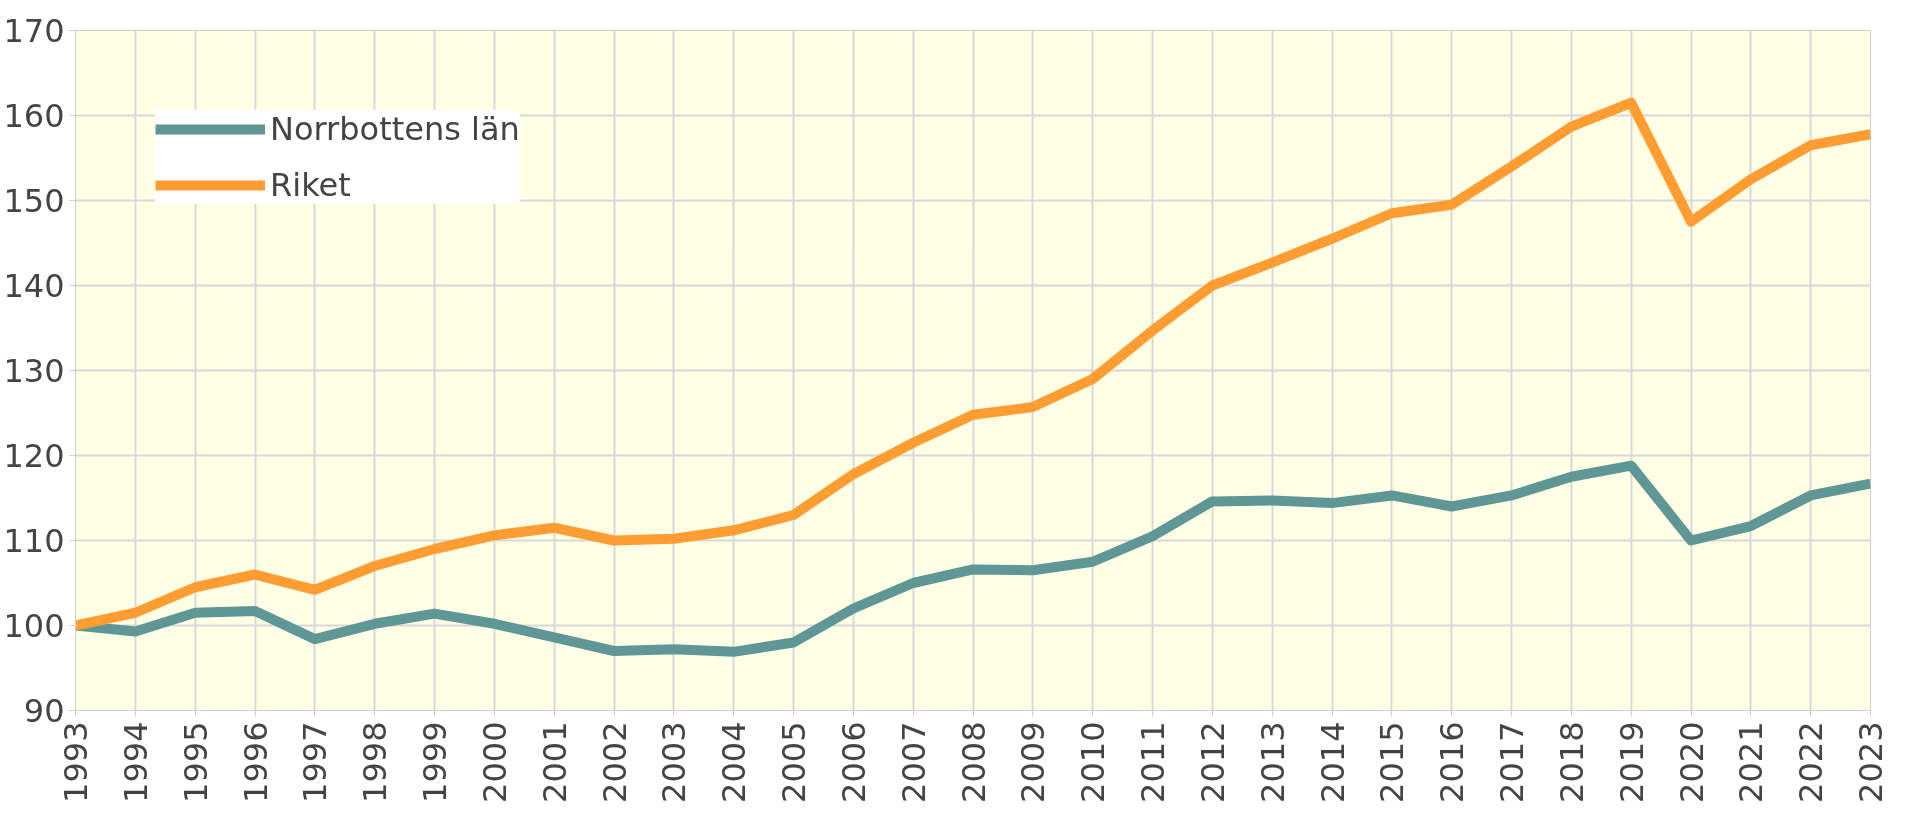  I want to click on x-tick-label: 1994, so click(135, 762).